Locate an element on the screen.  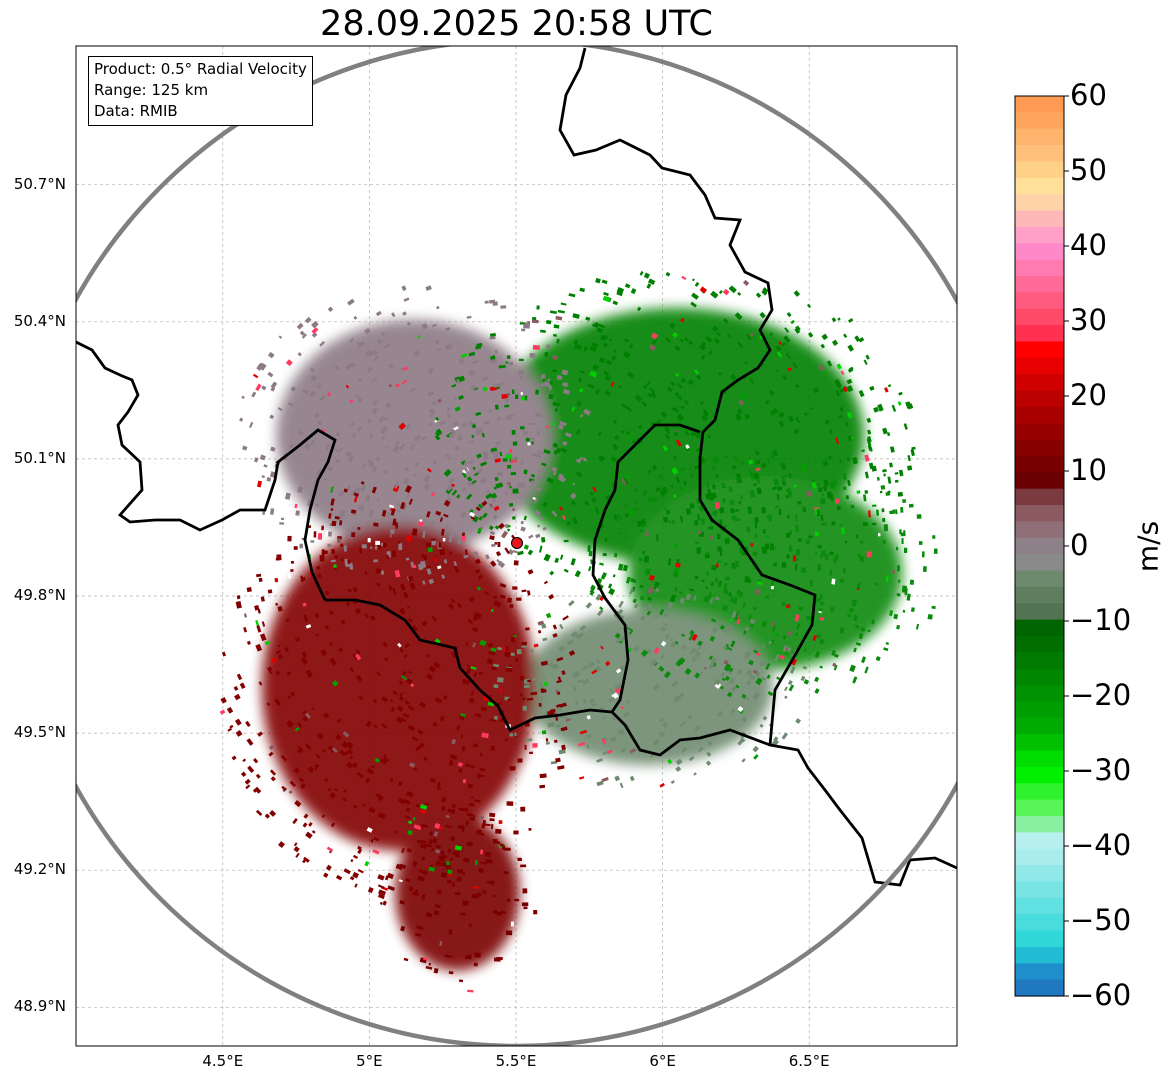
colorbar-tick-label-5: 10 is located at coordinates (1088, 470).